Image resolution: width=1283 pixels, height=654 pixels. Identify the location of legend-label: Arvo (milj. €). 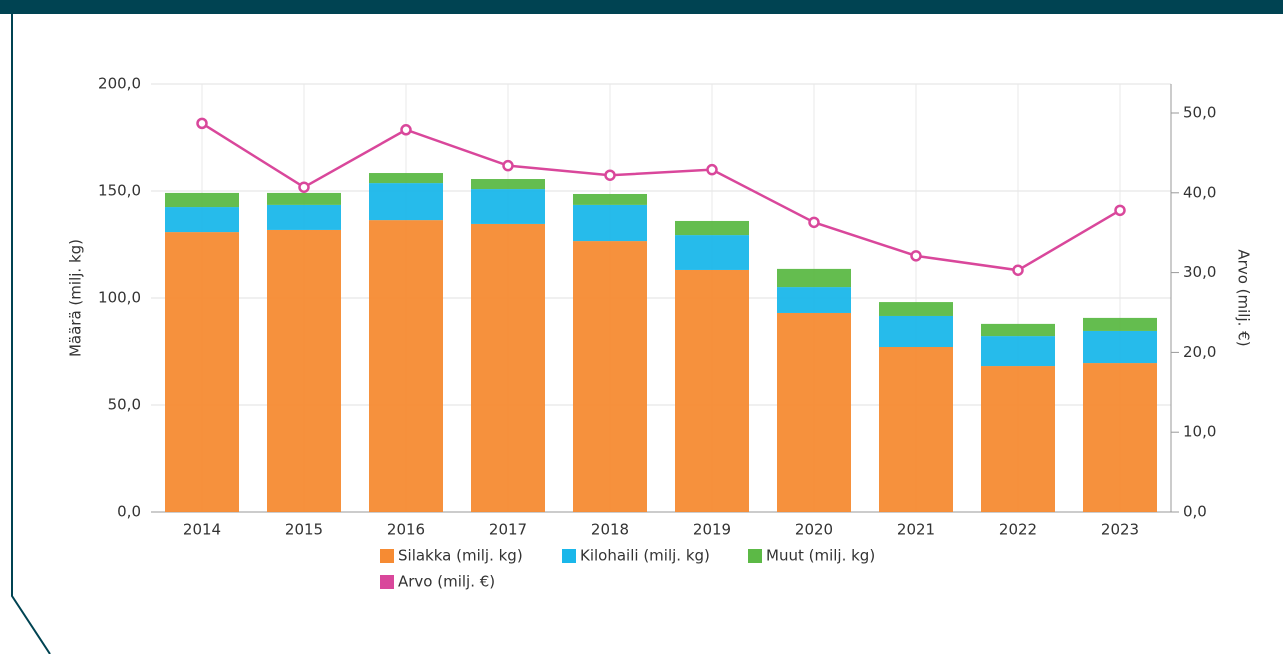
(446, 582).